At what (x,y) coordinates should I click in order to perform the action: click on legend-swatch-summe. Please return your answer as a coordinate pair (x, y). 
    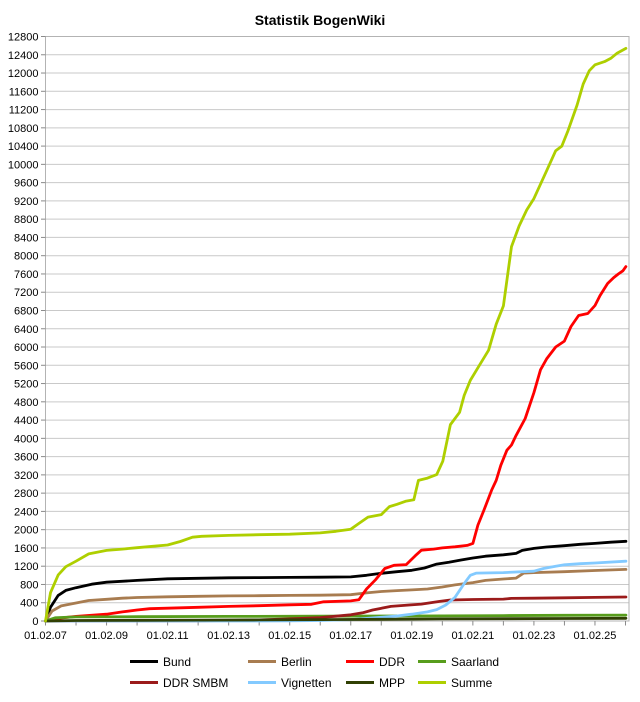
    Looking at the image, I should click on (432, 682).